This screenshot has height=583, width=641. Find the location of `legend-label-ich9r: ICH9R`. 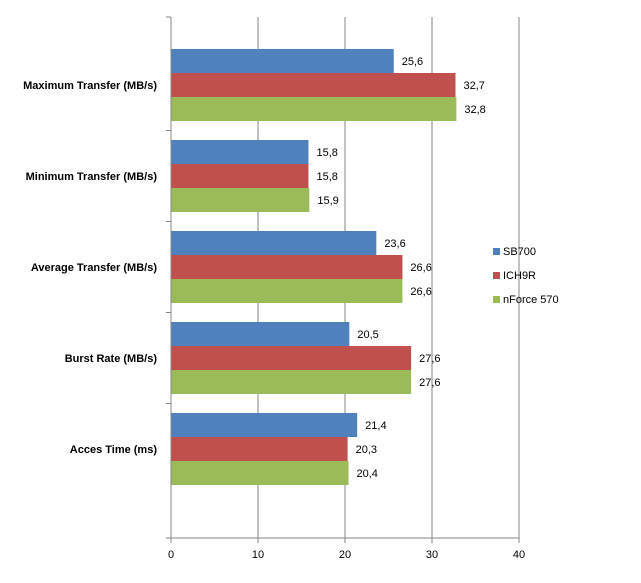

legend-label-ich9r: ICH9R is located at coordinates (519, 276).